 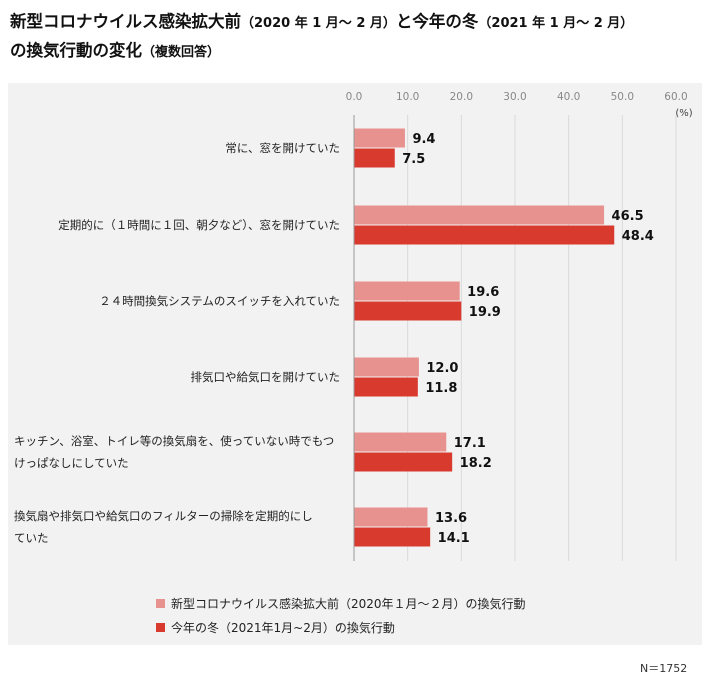 What do you see at coordinates (125, 21) in the screenshot?
I see `title-main: 新型コロナウイルス感染拡大前` at bounding box center [125, 21].